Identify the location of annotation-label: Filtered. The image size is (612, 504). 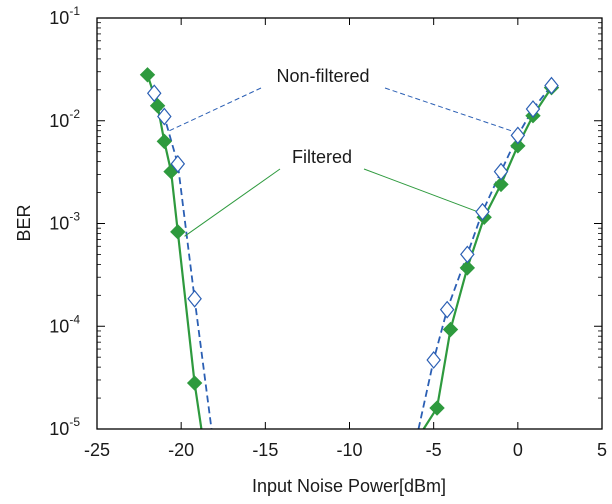
(322, 157).